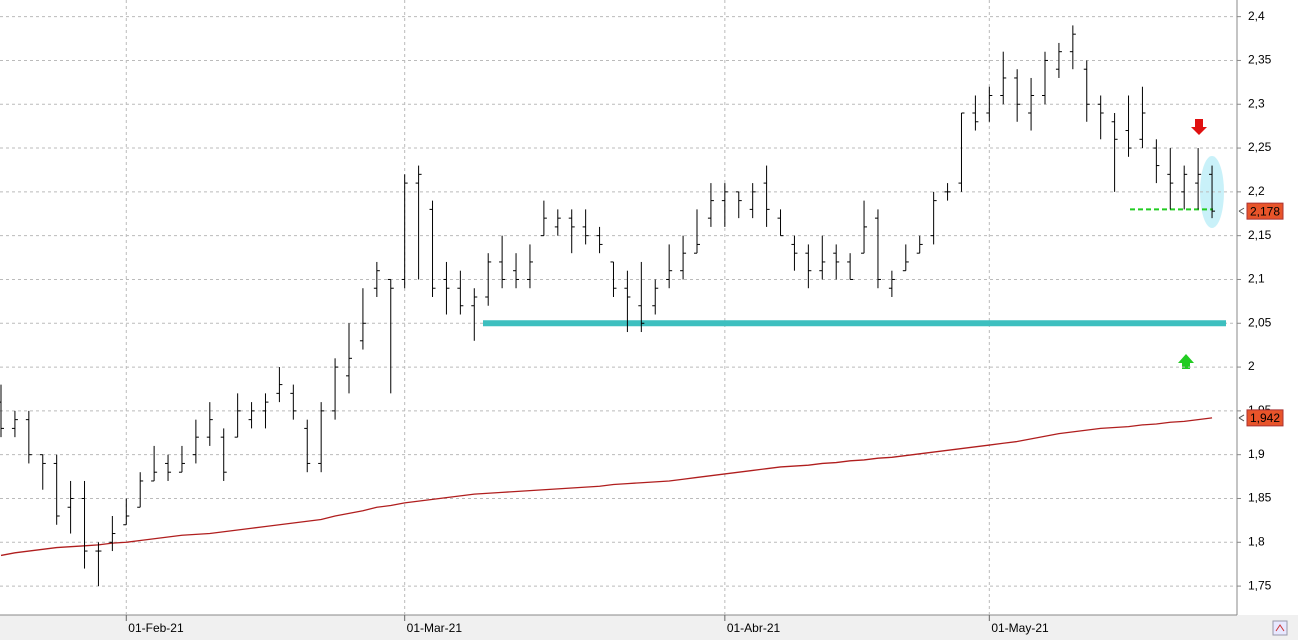  Describe the element at coordinates (156, 628) in the screenshot. I see `x-tick-label: 01-Feb-21` at that location.